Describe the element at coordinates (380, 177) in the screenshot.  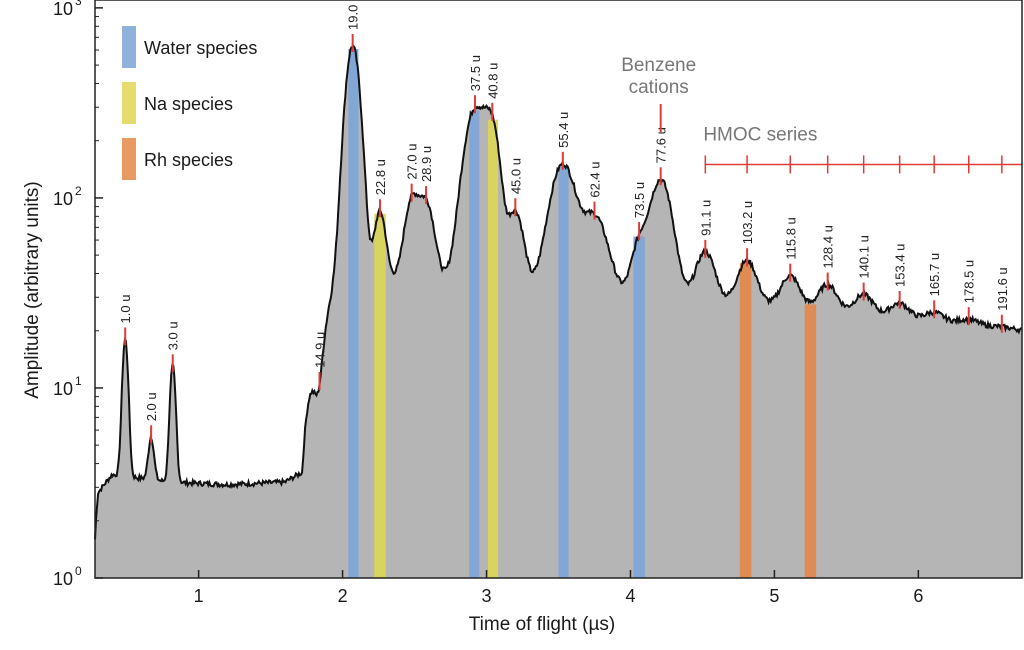
I see `peak-label: 22.8 u` at that location.